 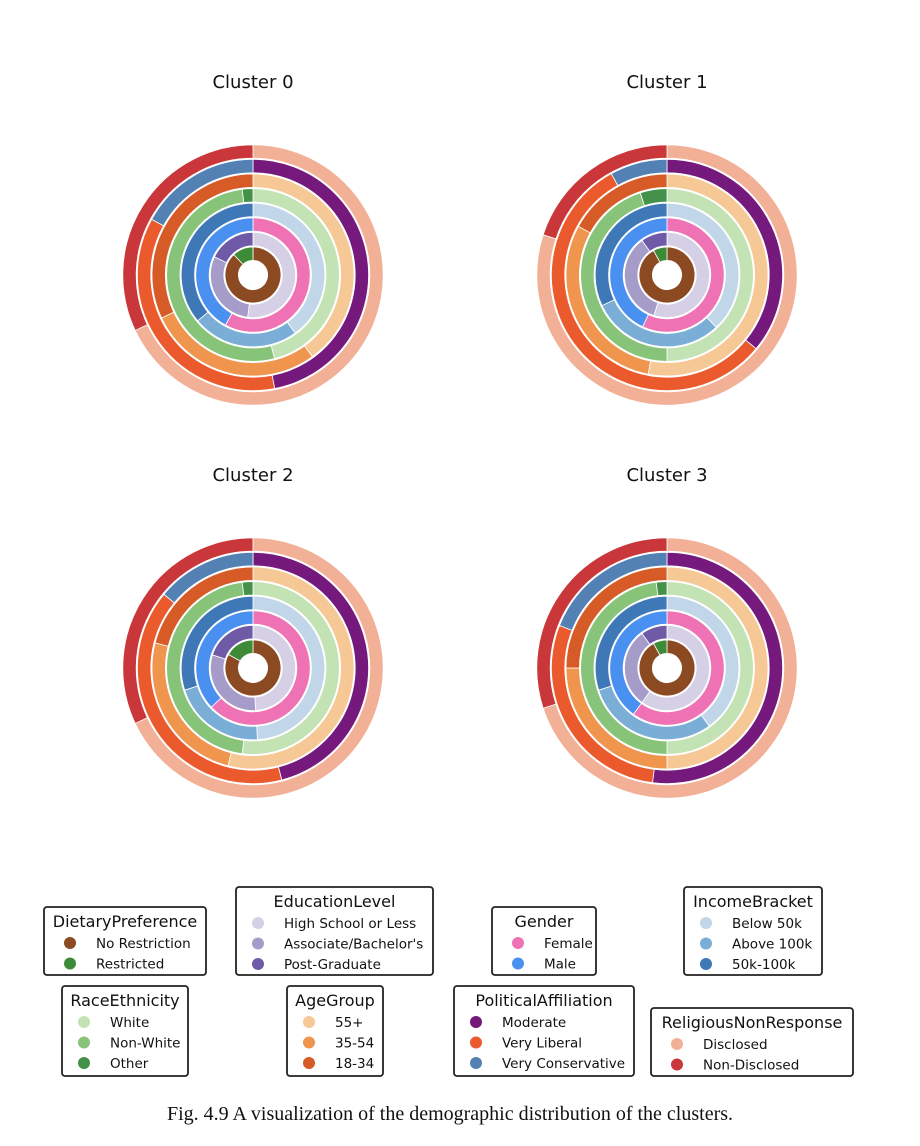 I want to click on wedge-1-dietarypreference-restricted: DietaryPreference: Restricted, so click(x=660, y=254).